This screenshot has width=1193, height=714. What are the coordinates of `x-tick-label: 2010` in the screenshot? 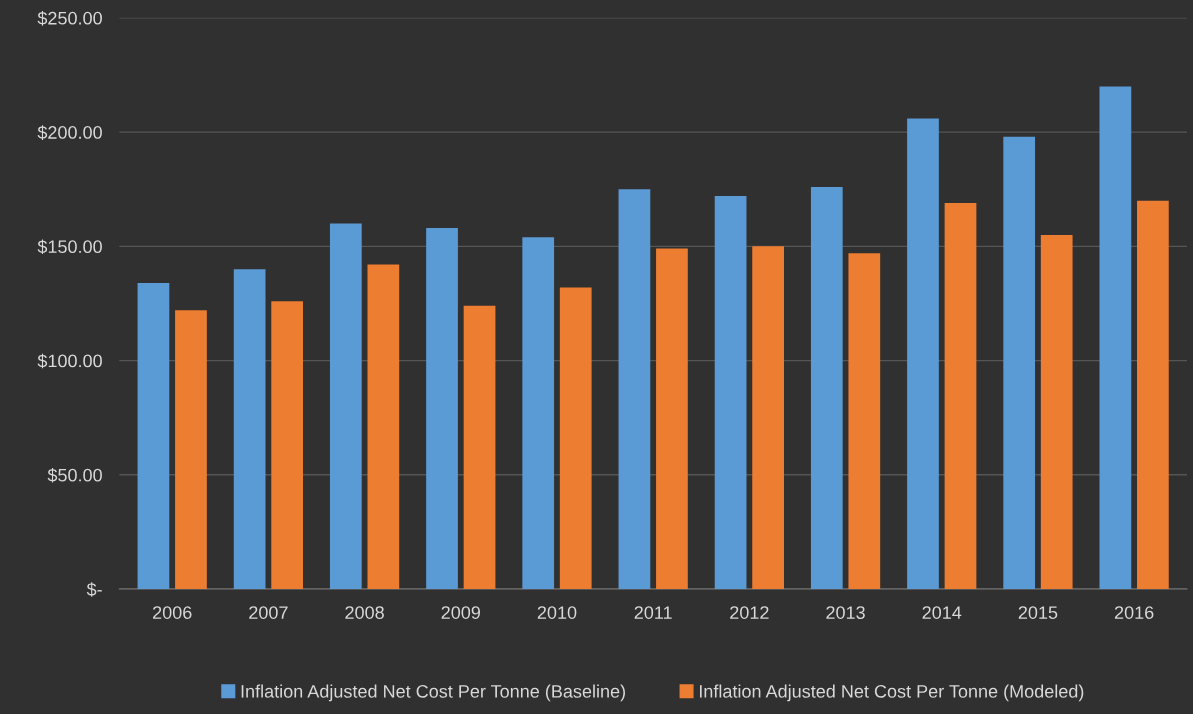 It's located at (557, 612).